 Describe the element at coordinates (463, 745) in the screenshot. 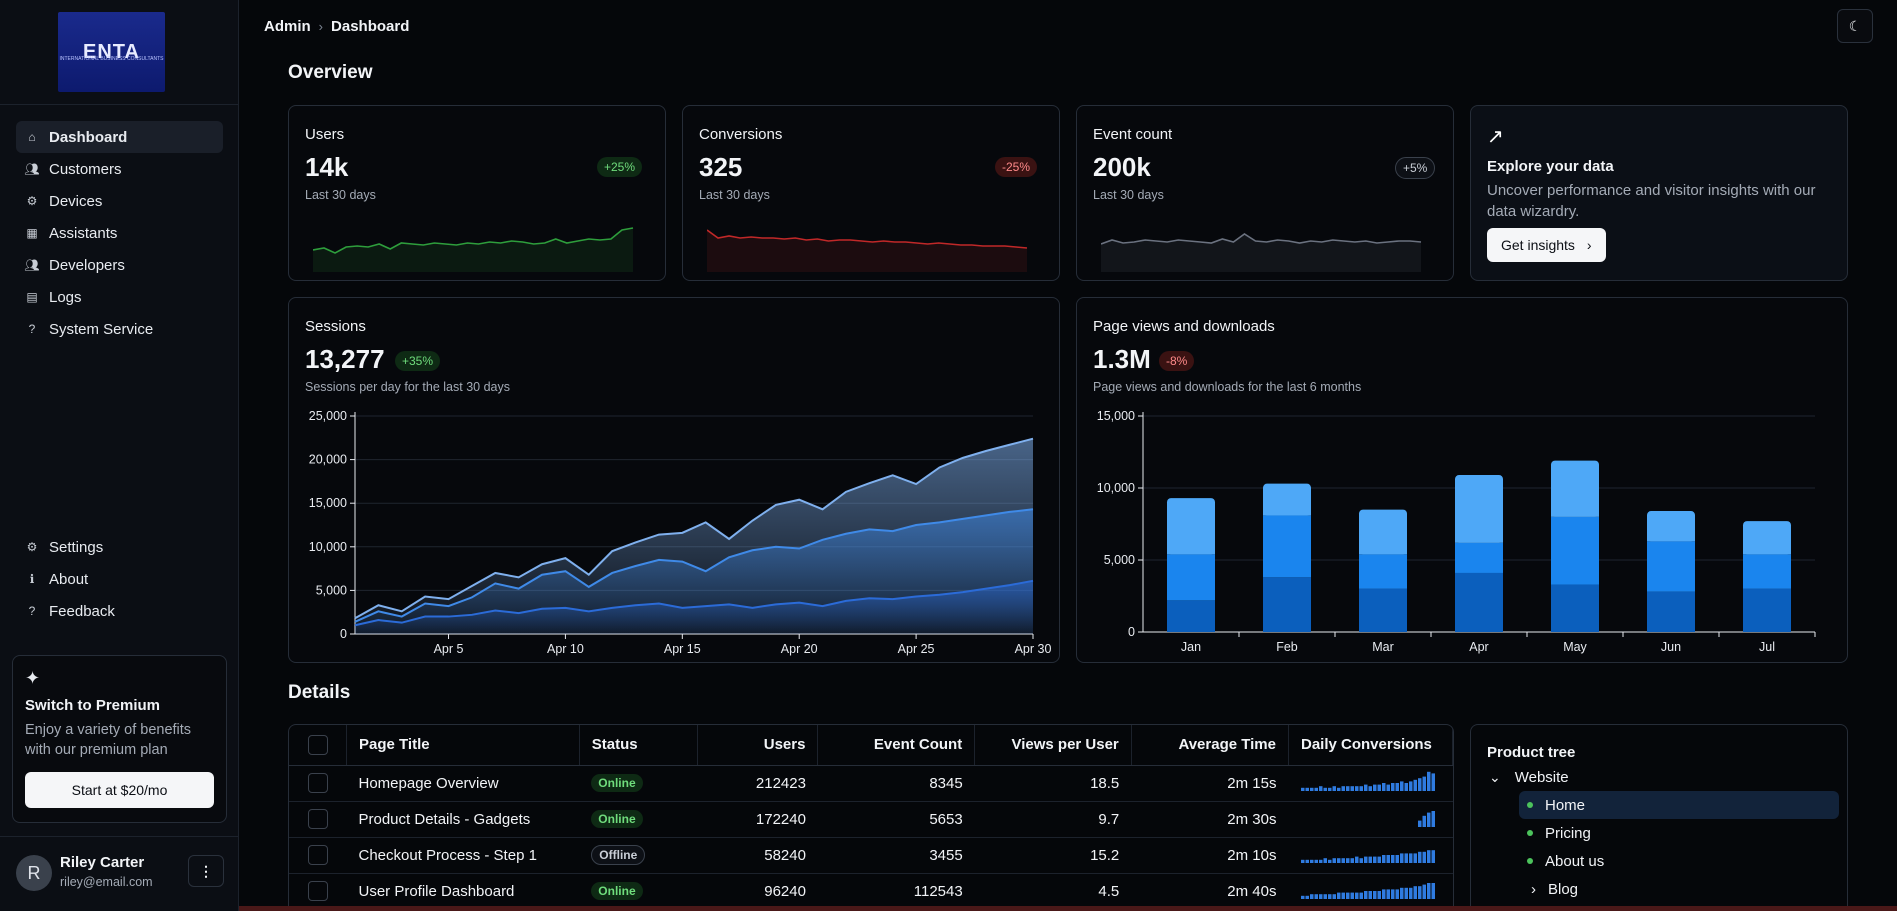

I see `column-header: Page Title` at that location.